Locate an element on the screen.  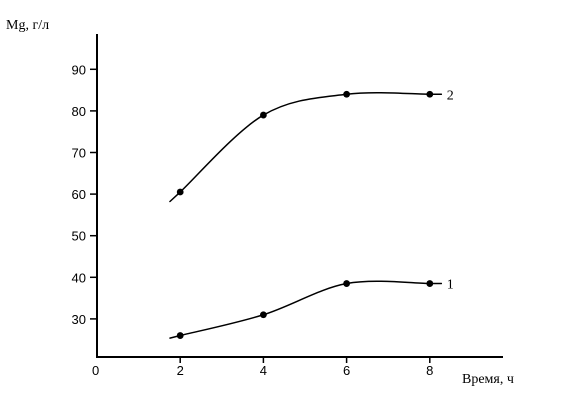
y-ticks: 30 40 50 60 70 80 90 is located at coordinates (84, 194).